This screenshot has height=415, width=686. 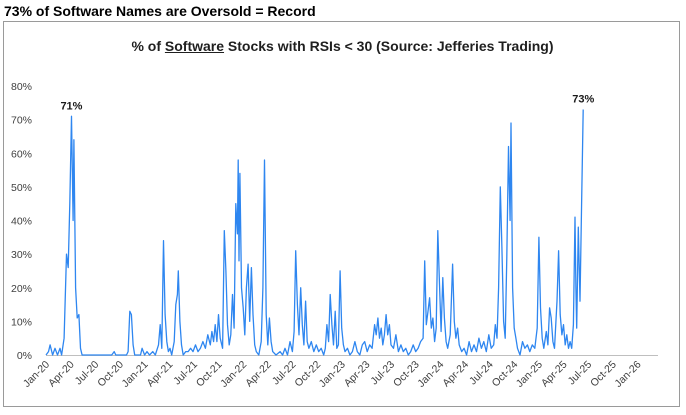 I want to click on chart-title-prefix: % of, so click(x=148, y=46).